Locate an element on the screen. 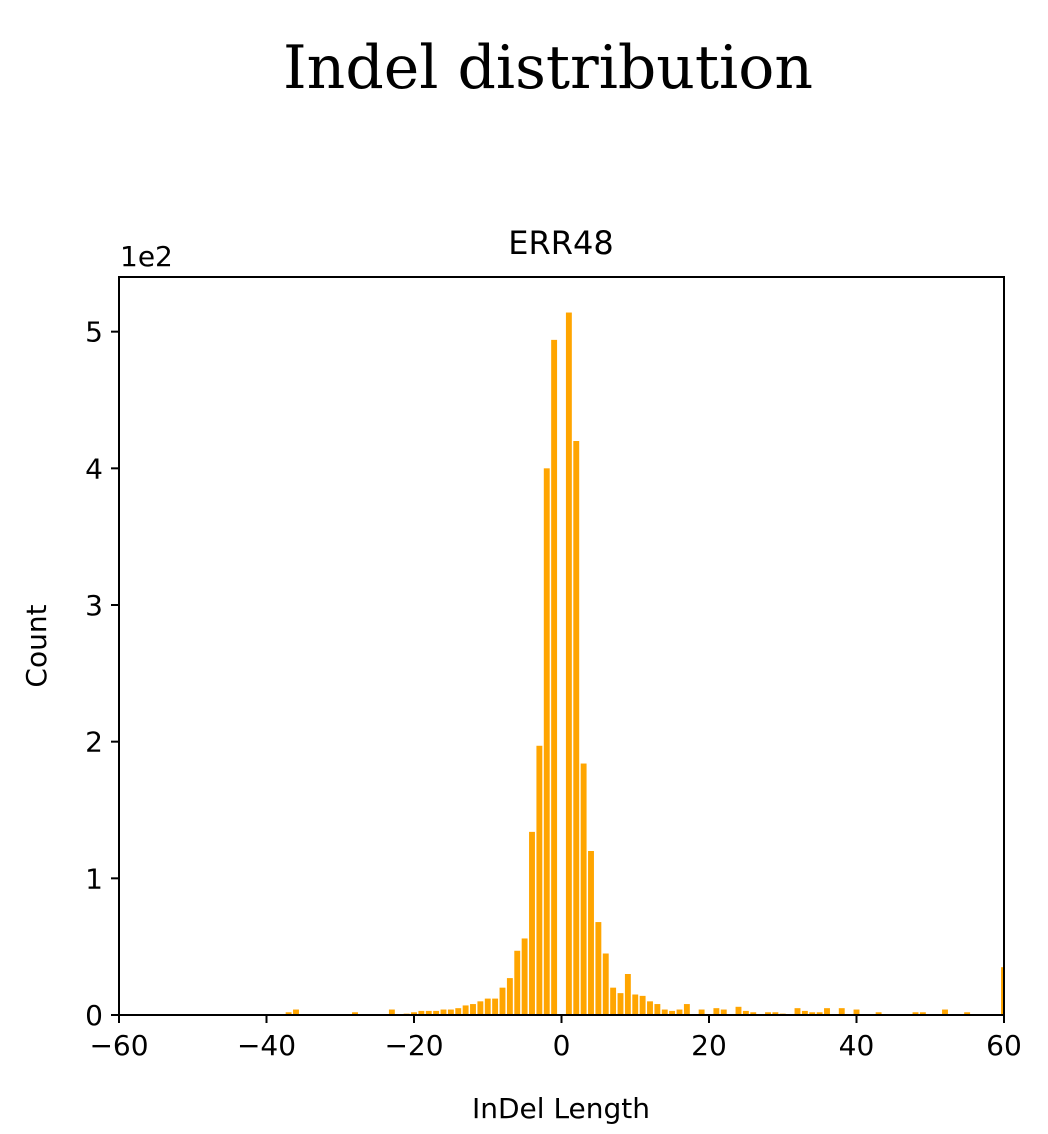 This screenshot has height=1134, width=1048. x-axis-ticks: −60 −40 −20 0 20 40 60 is located at coordinates (555, 1038).